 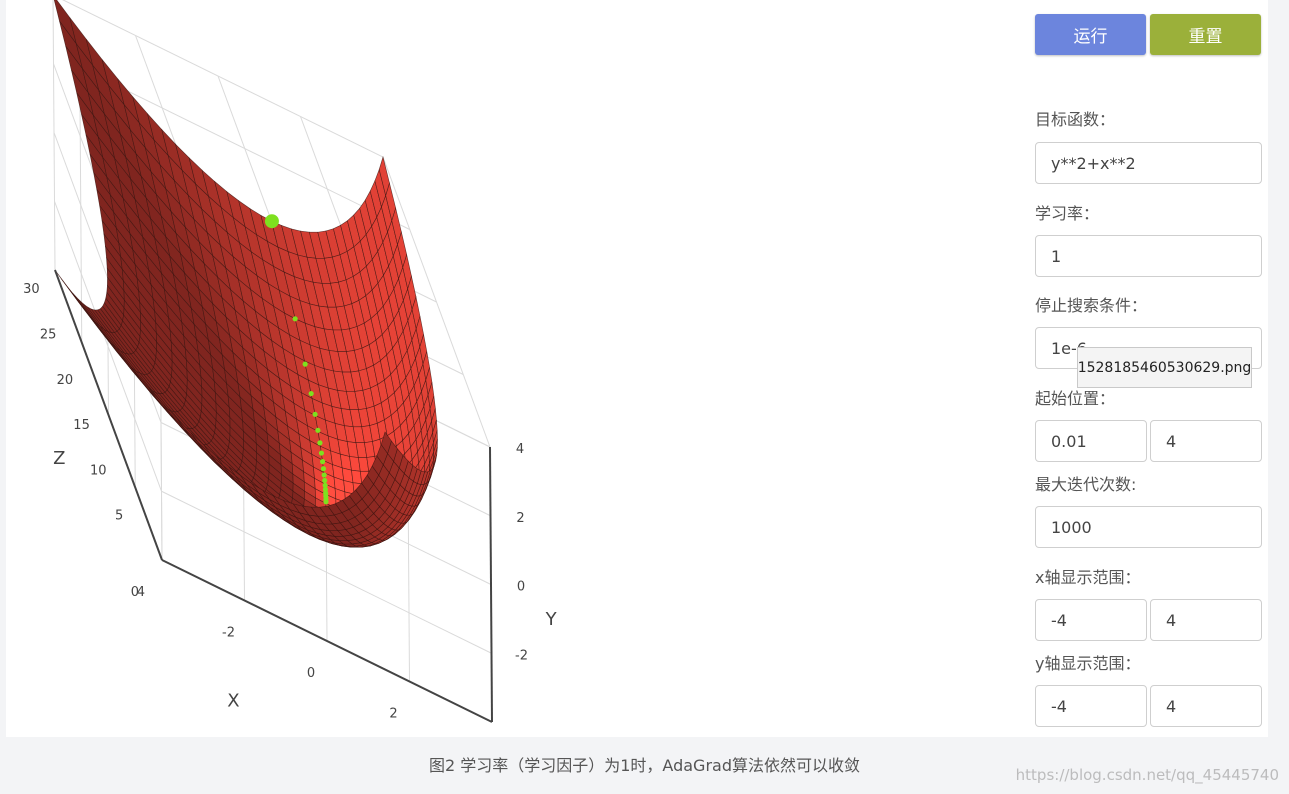 What do you see at coordinates (521, 587) in the screenshot?
I see `y-tick-label: 0` at bounding box center [521, 587].